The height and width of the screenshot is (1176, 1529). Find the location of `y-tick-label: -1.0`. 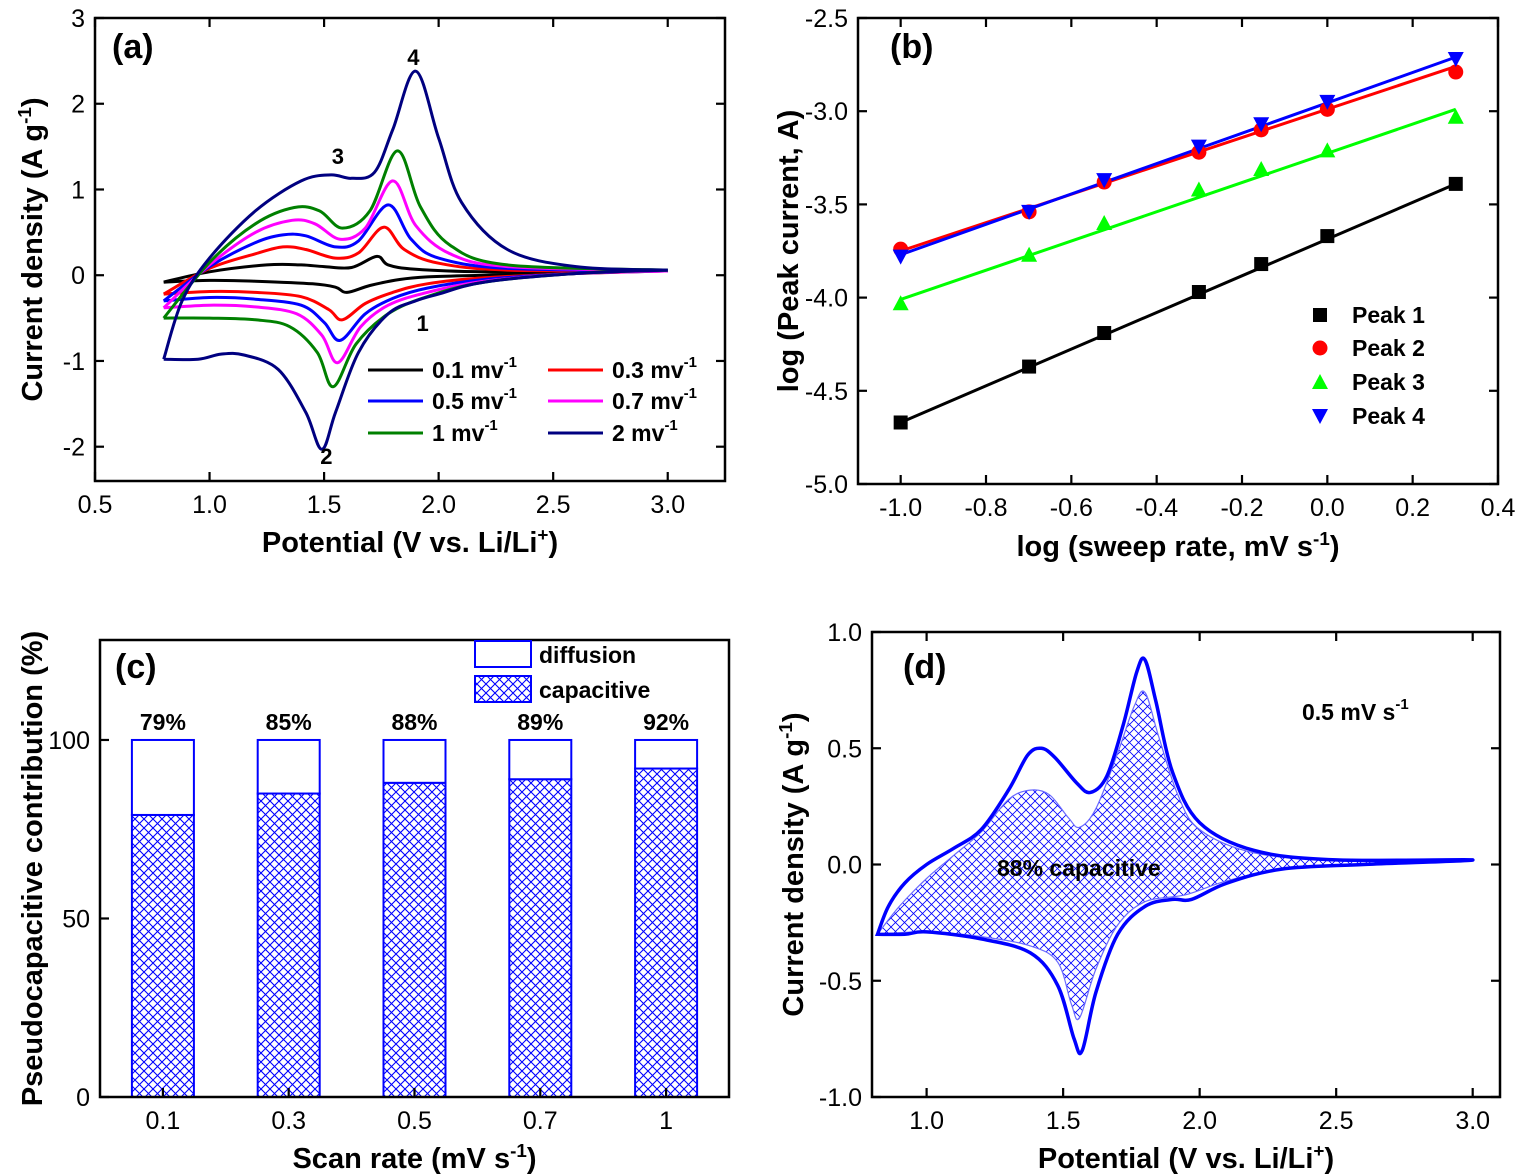

y-tick-label: -1.0 is located at coordinates (840, 1098).